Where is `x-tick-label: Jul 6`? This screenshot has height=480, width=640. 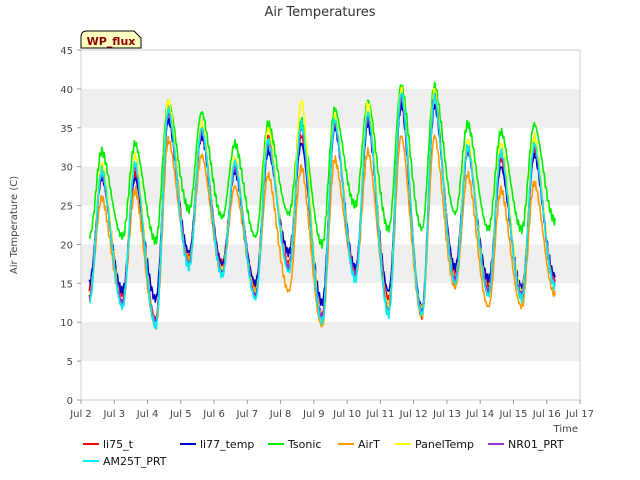
x-tick-label: Jul 6 is located at coordinates (213, 414).